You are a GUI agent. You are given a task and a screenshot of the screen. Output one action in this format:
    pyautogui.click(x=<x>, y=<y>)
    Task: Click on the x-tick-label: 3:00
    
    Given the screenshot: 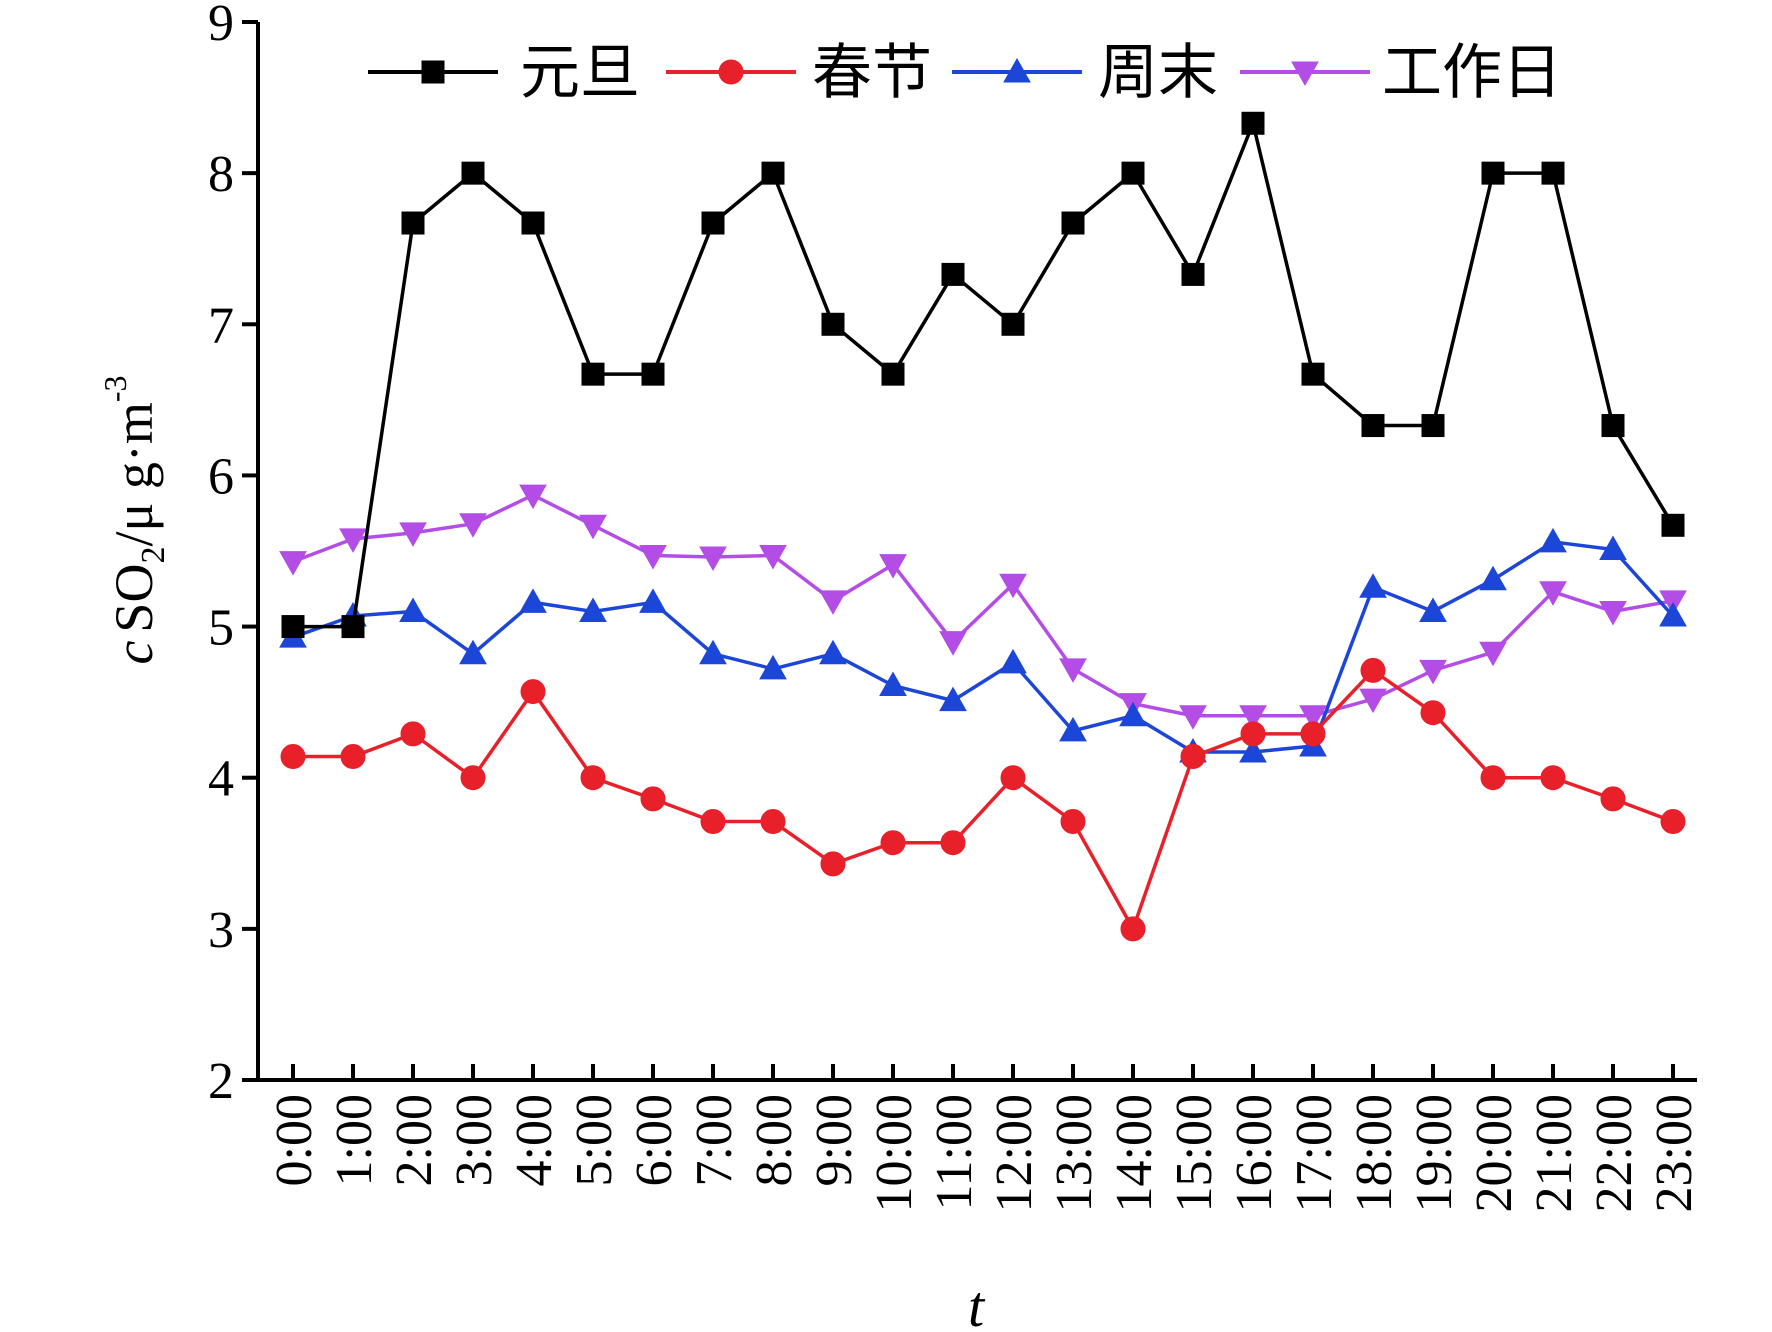 What is the action you would take?
    pyautogui.click(x=474, y=1140)
    